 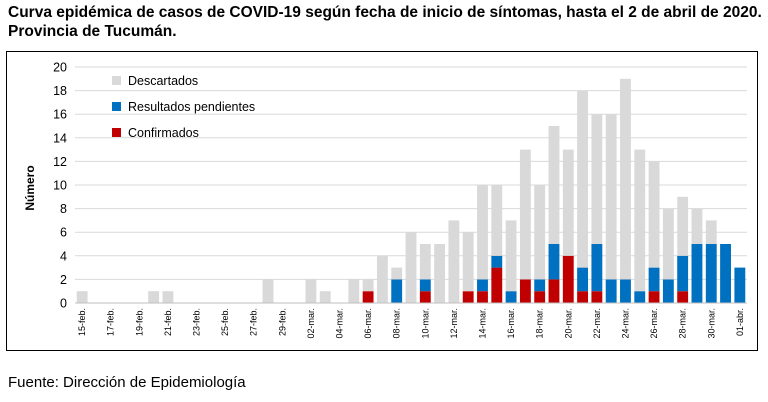 What do you see at coordinates (397, 323) in the screenshot?
I see `x-tick-label: 08-mar.` at bounding box center [397, 323].